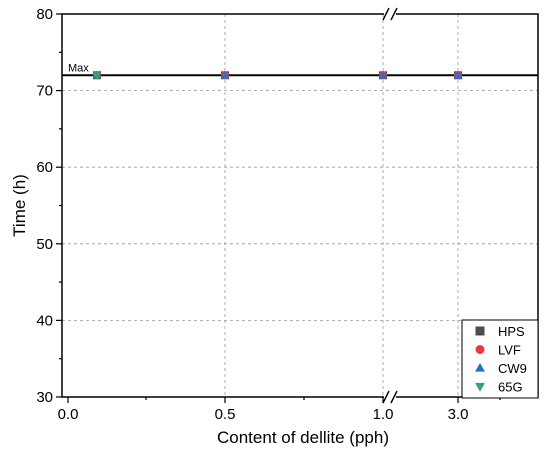 This screenshot has width=550, height=465. What do you see at coordinates (44, 14) in the screenshot?
I see `y-tick-label: 80` at bounding box center [44, 14].